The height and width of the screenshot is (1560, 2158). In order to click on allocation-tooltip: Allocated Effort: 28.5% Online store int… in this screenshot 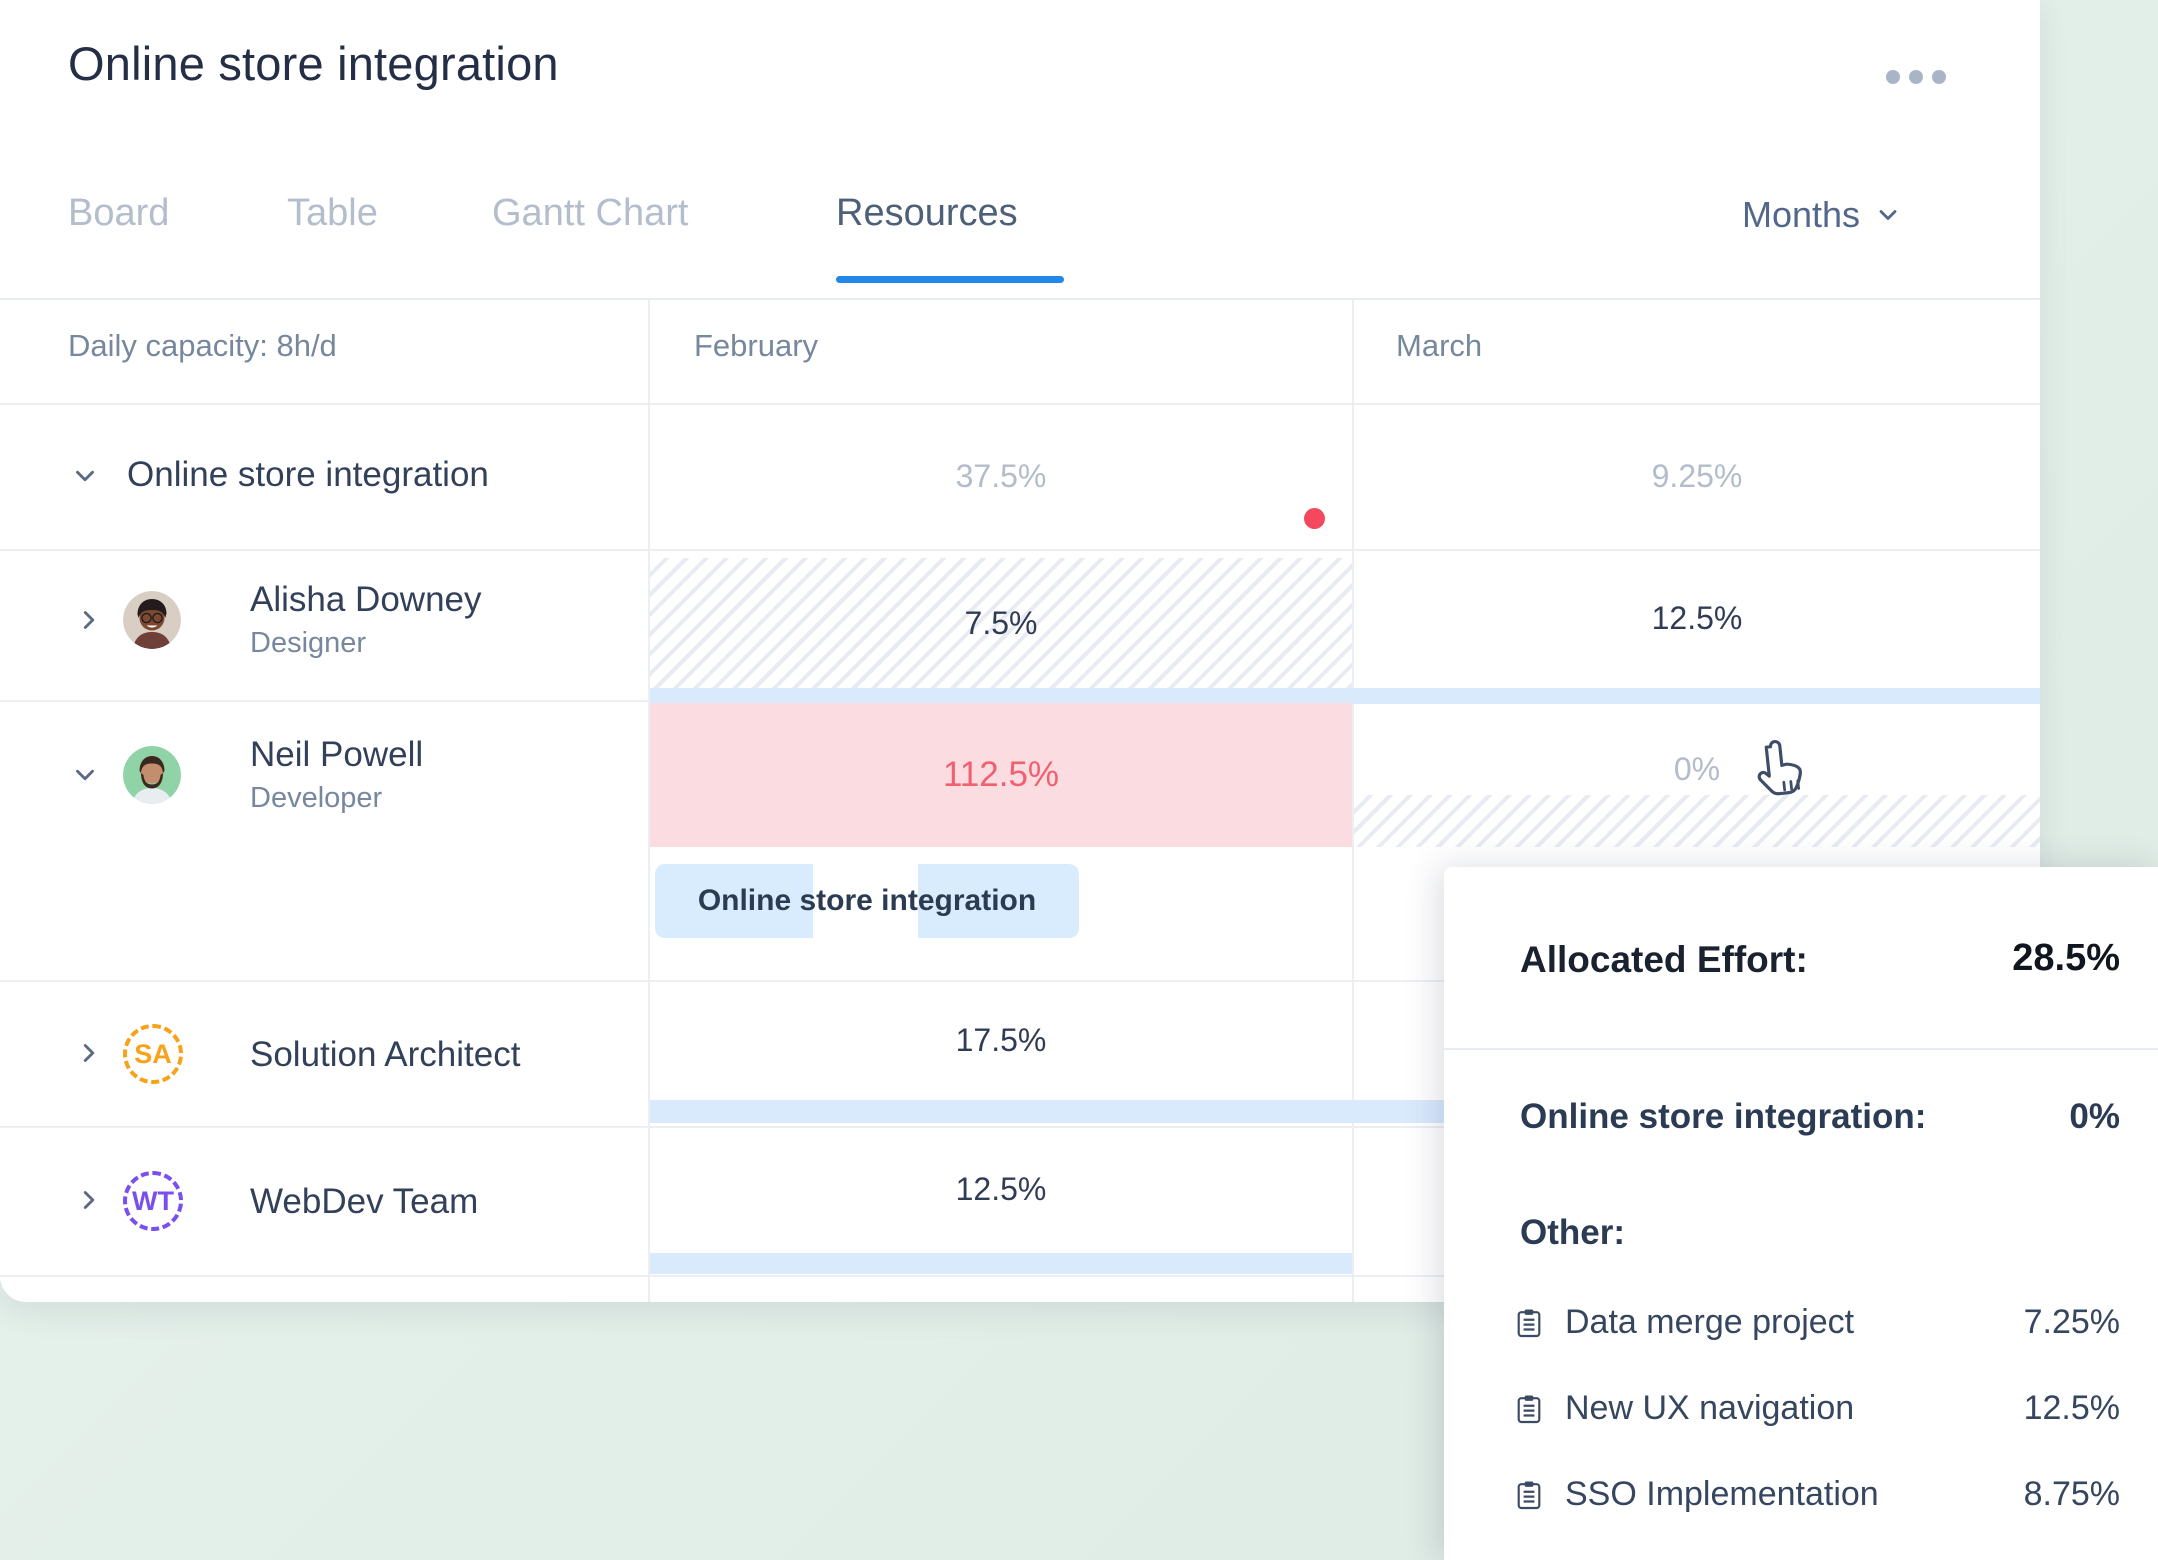, I will do `click(1801, 1213)`.